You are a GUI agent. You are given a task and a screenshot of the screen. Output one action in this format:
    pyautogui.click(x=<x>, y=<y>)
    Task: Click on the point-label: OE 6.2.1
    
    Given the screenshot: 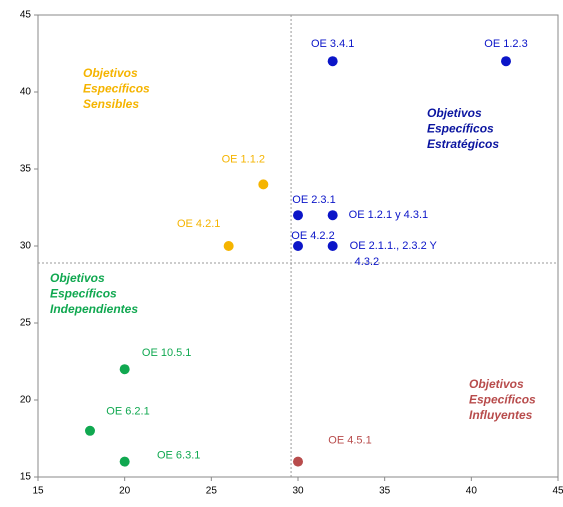 What is the action you would take?
    pyautogui.click(x=127, y=412)
    